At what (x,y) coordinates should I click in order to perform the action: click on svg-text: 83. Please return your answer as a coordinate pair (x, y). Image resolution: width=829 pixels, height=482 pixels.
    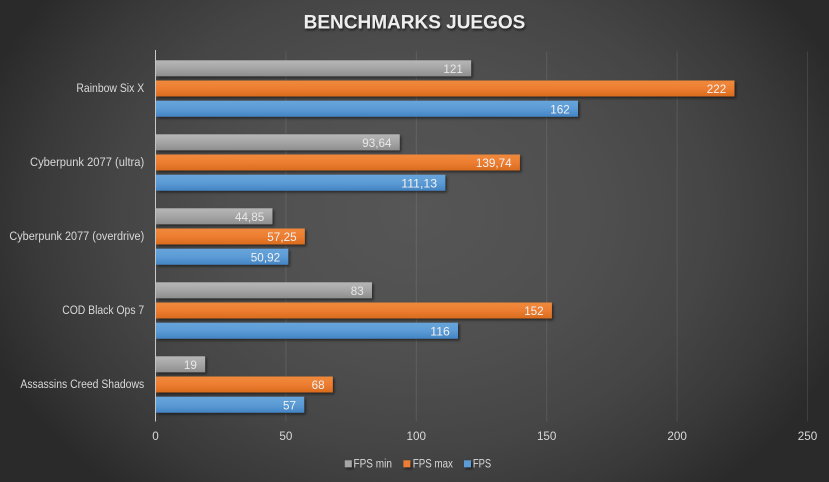
    Looking at the image, I should click on (357, 291).